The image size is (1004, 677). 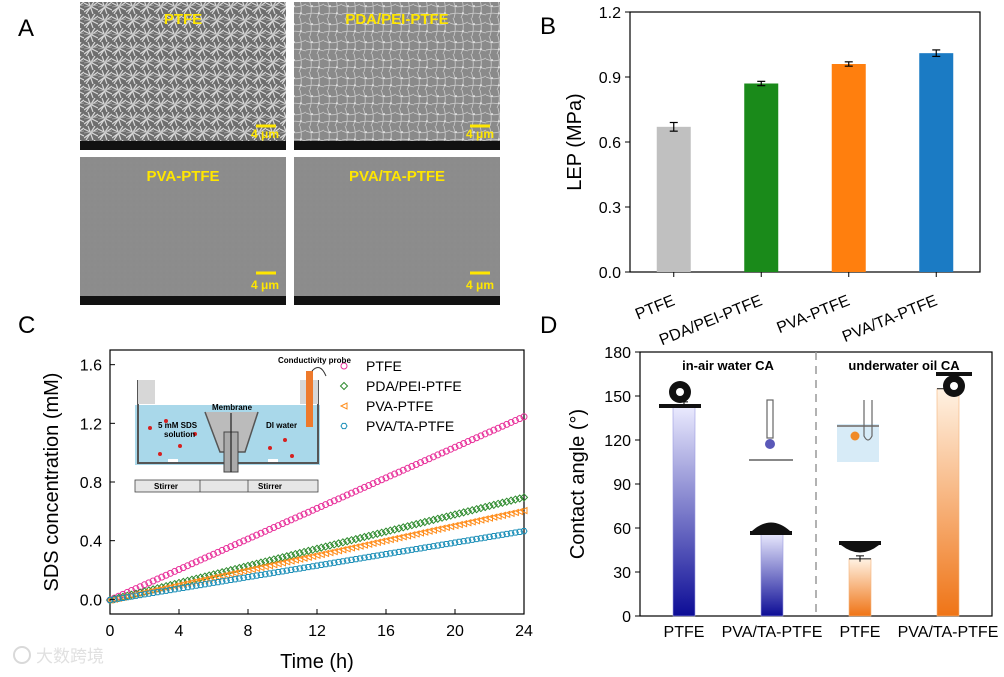 I want to click on sem-image-pva-ta-ptfe: PVA/TA-PTFE 4 μm, so click(x=397, y=231).